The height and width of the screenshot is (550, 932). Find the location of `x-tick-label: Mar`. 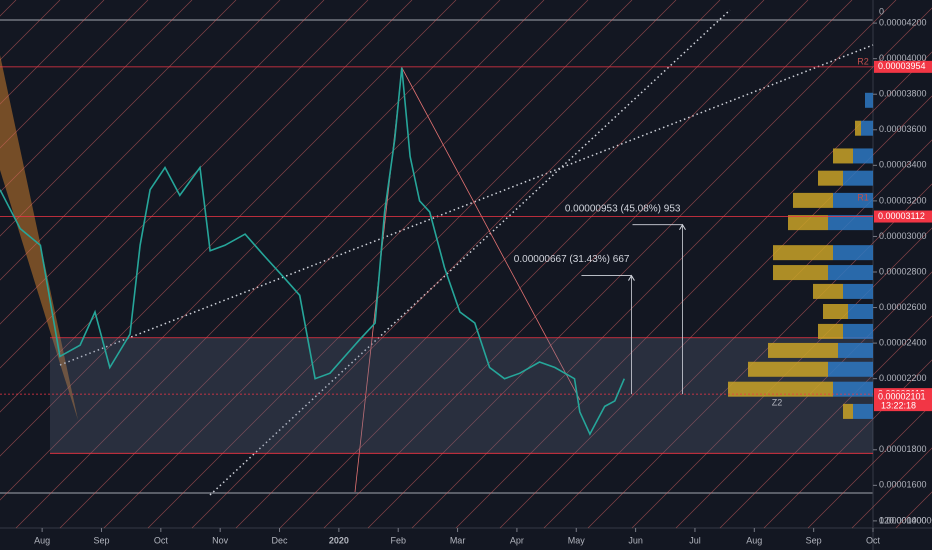

x-tick-label: Mar is located at coordinates (458, 540).